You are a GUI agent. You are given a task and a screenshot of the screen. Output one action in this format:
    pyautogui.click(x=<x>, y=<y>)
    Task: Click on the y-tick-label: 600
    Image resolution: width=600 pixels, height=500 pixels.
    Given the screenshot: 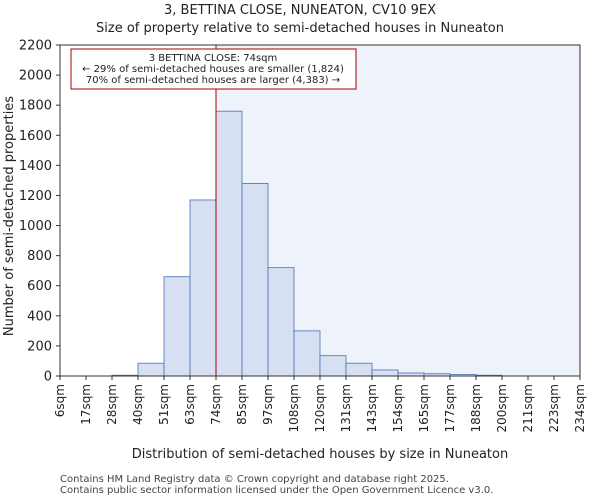 What is the action you would take?
    pyautogui.click(x=39, y=286)
    